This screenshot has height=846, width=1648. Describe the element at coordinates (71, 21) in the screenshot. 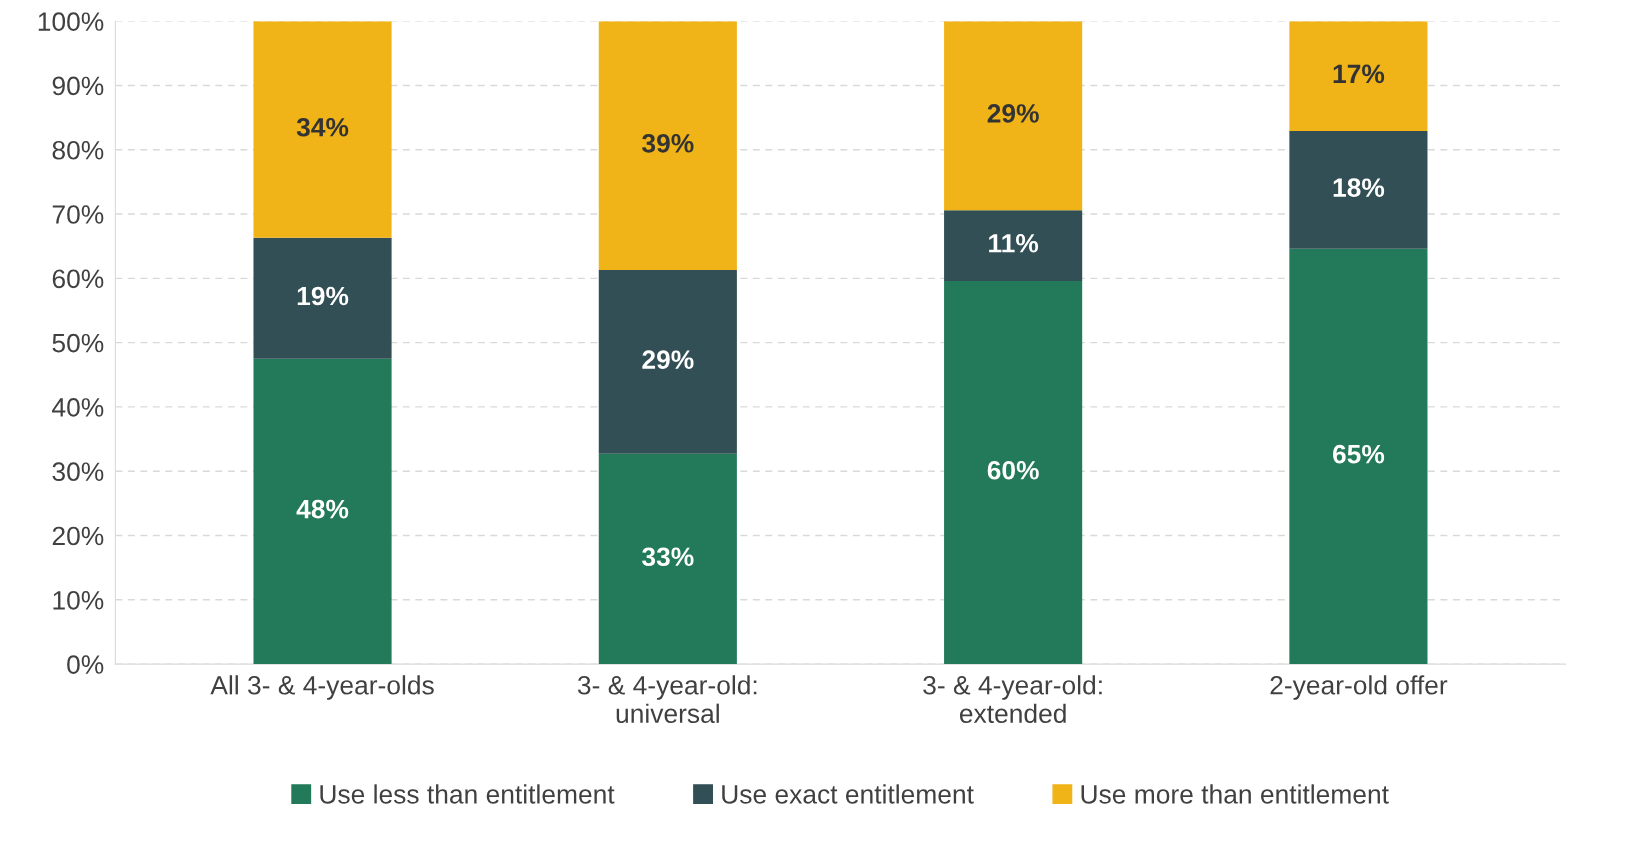

I see `y-tick-label: 100%` at that location.